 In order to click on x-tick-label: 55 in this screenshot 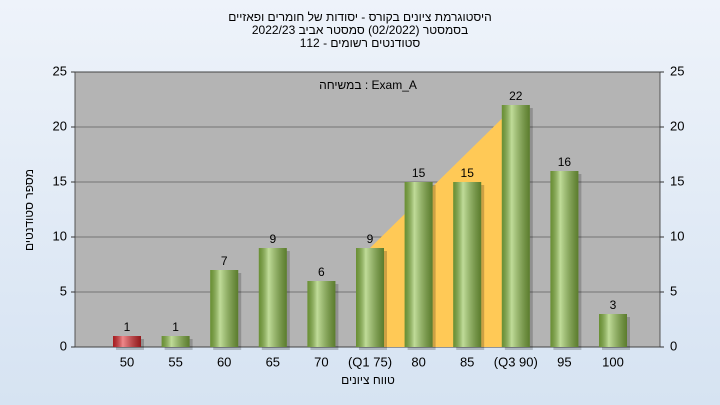, I will do `click(175, 361)`.